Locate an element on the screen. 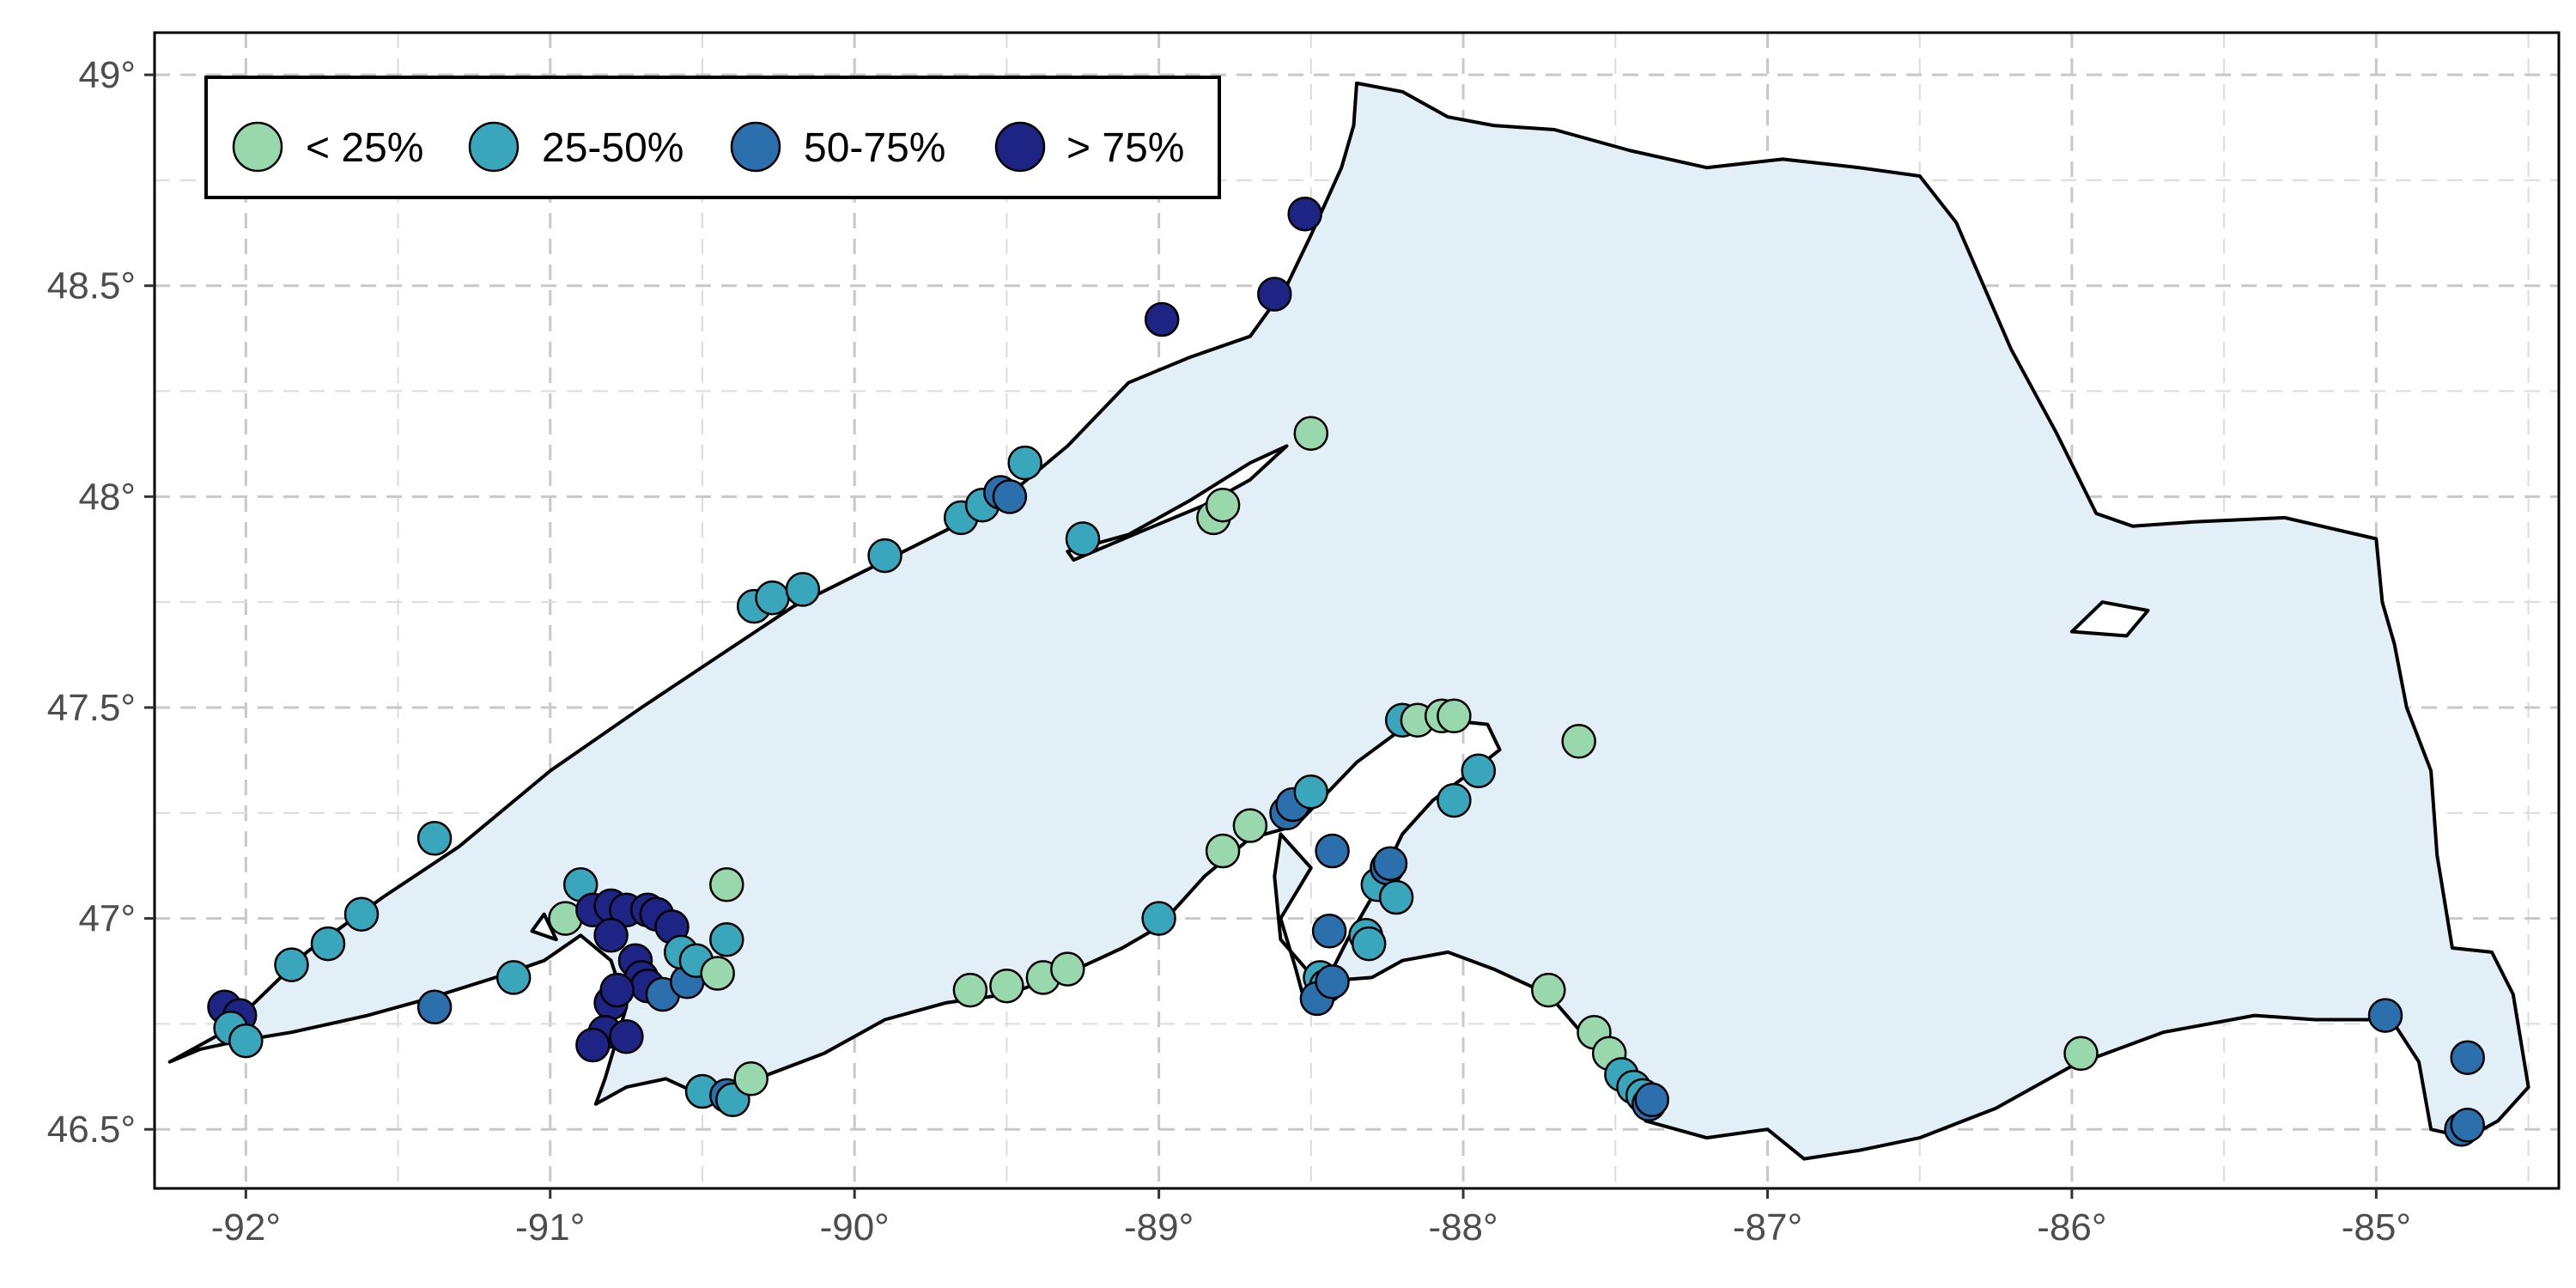 The width and height of the screenshot is (2576, 1288). x-tick-label-5: -87° is located at coordinates (1768, 1228).